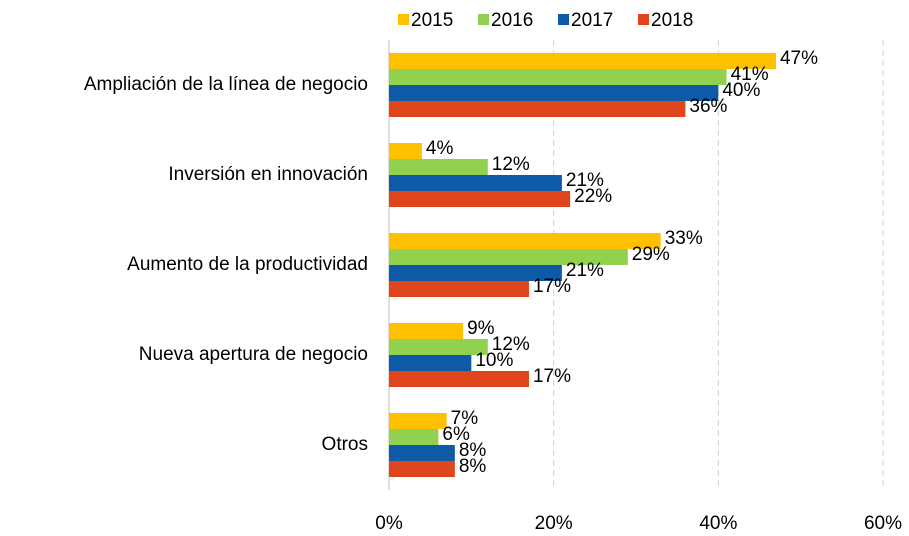  I want to click on data-label: 6%, so click(456, 434).